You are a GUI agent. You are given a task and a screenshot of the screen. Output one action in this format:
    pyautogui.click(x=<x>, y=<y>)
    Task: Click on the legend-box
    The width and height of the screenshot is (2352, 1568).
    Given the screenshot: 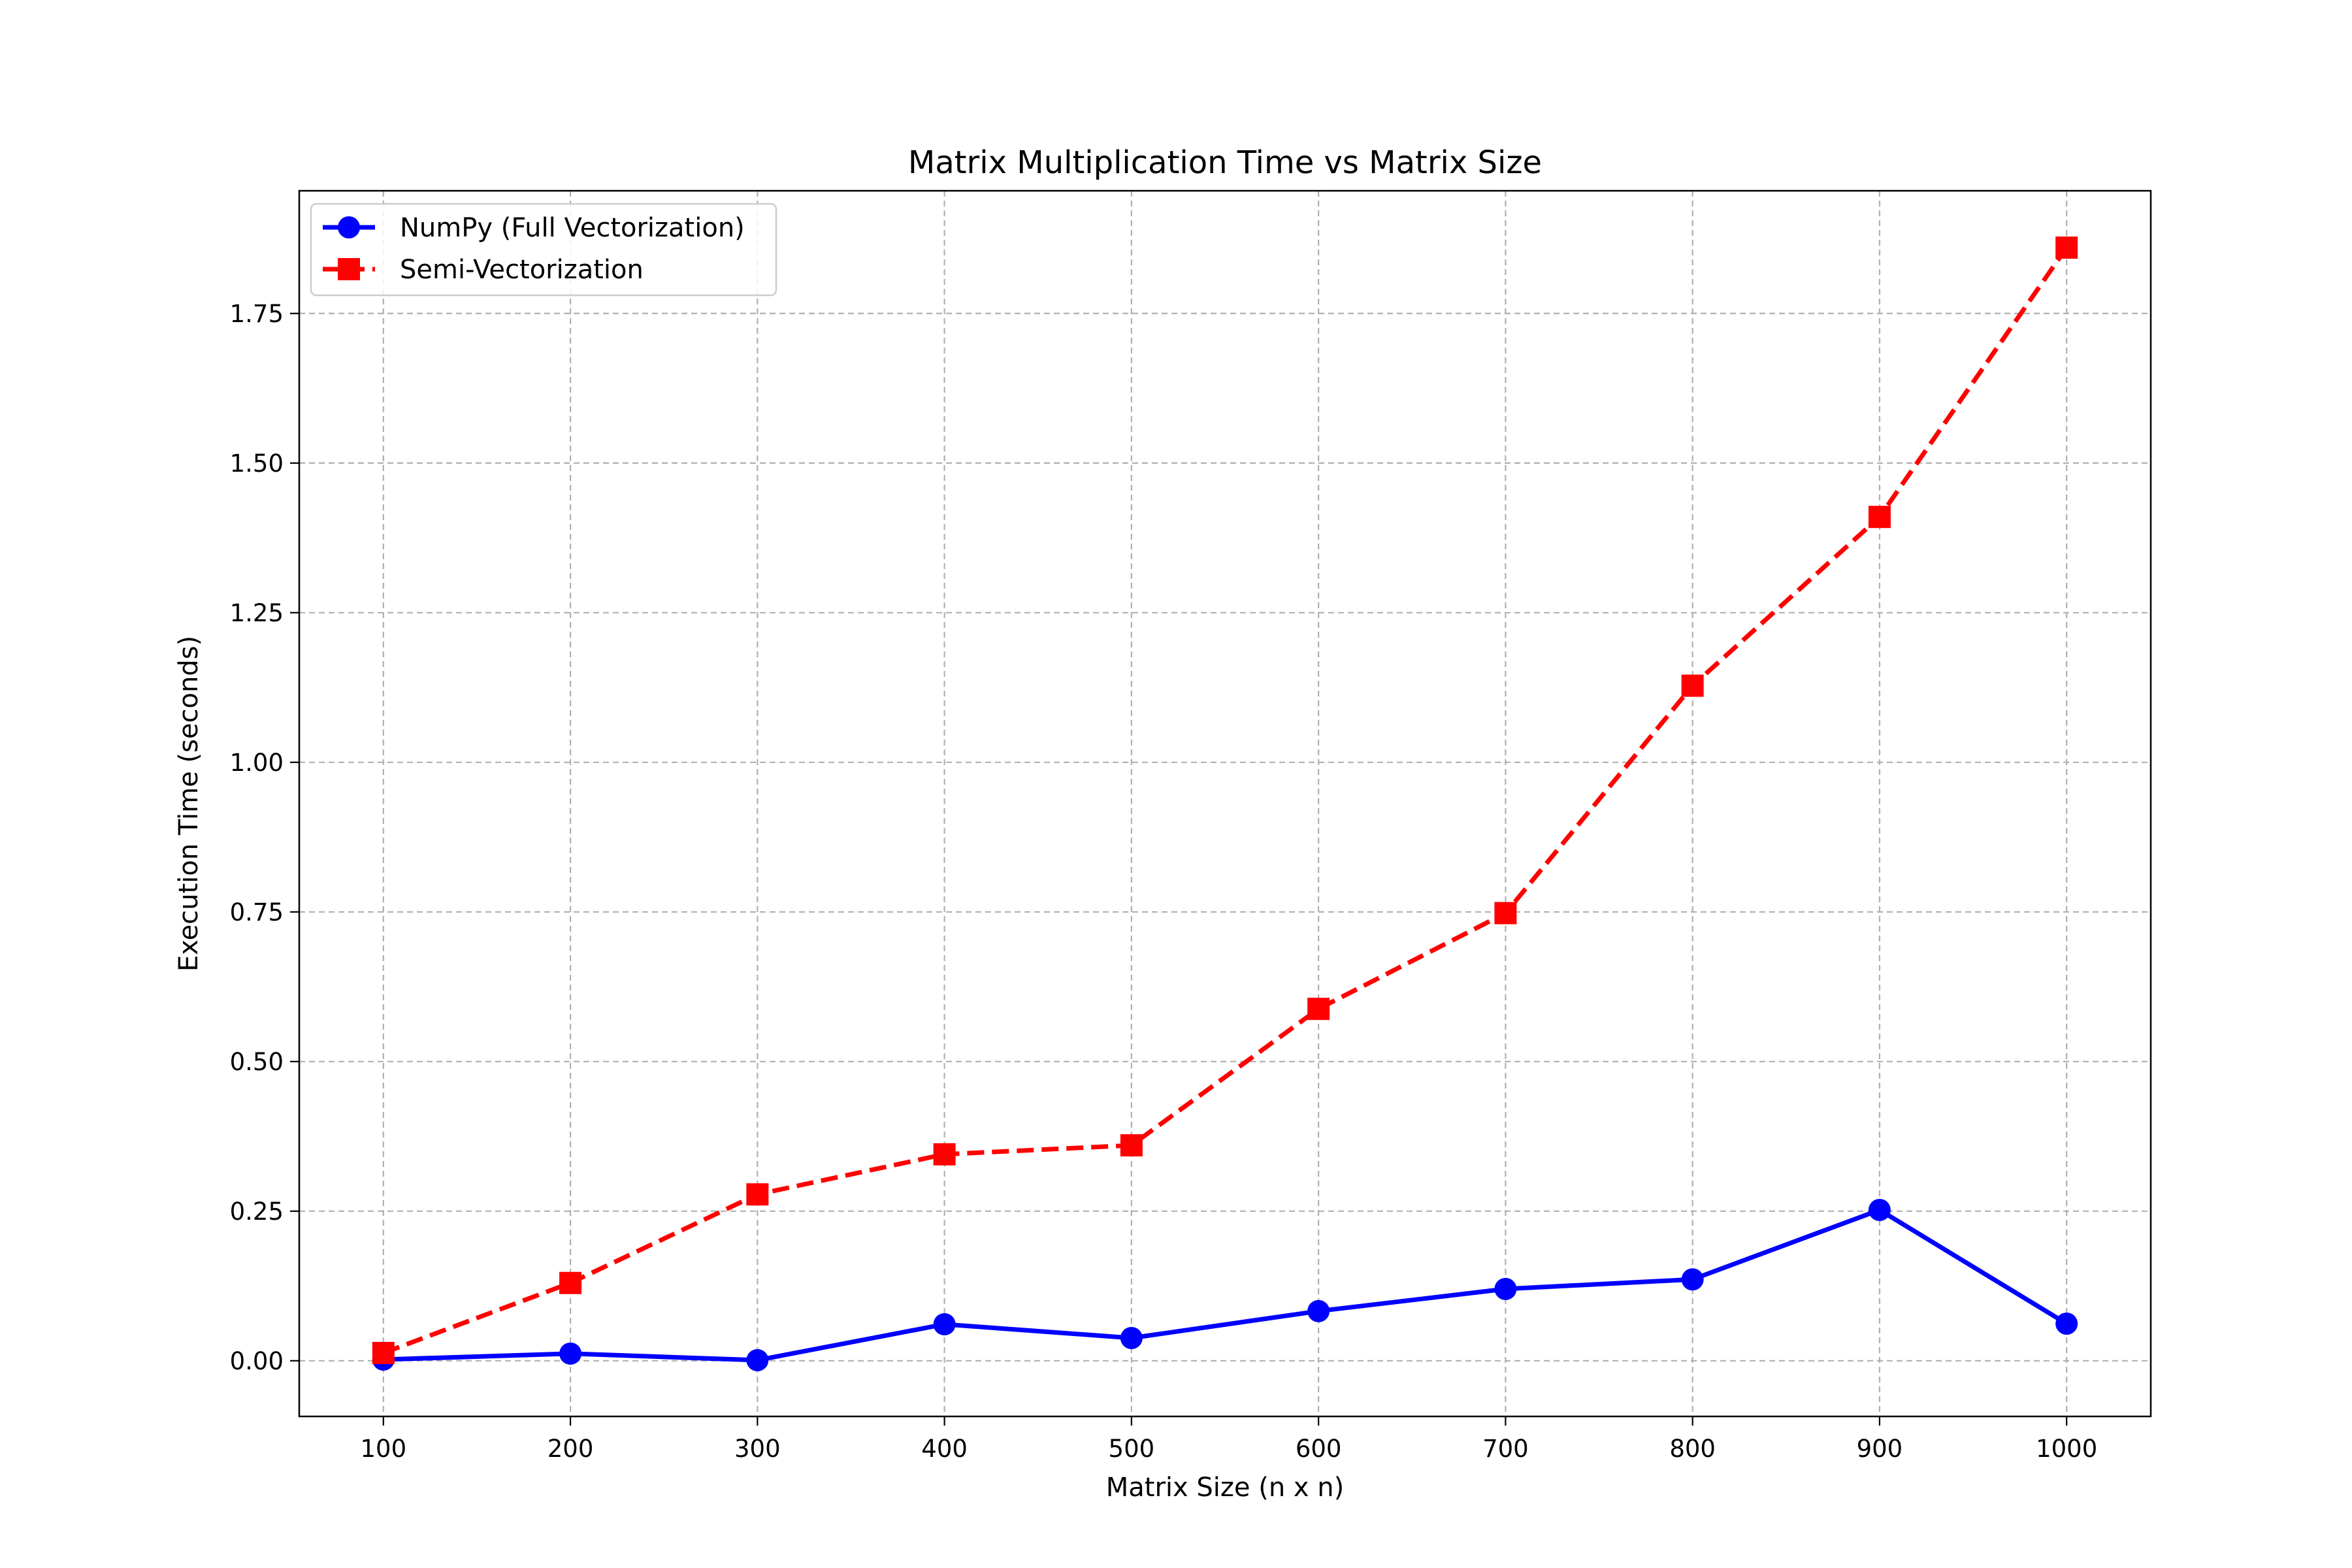 What is the action you would take?
    pyautogui.click(x=543, y=250)
    